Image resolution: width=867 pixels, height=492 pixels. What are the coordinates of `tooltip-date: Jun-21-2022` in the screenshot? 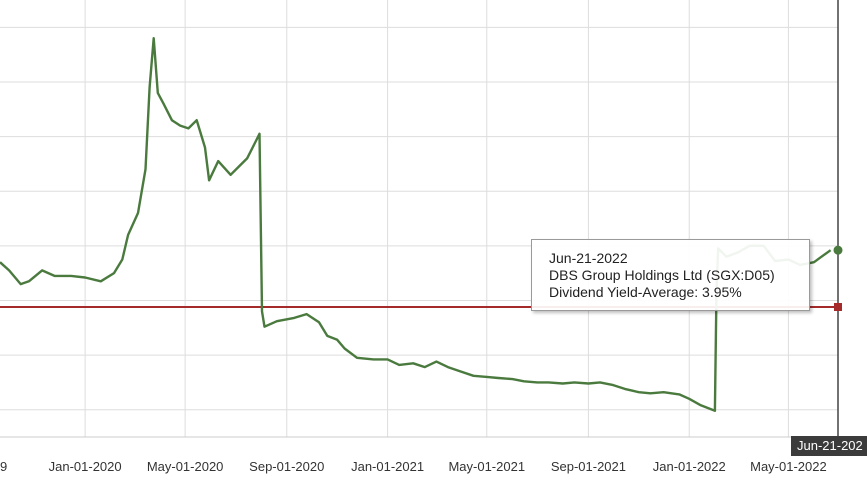 It's located at (588, 258).